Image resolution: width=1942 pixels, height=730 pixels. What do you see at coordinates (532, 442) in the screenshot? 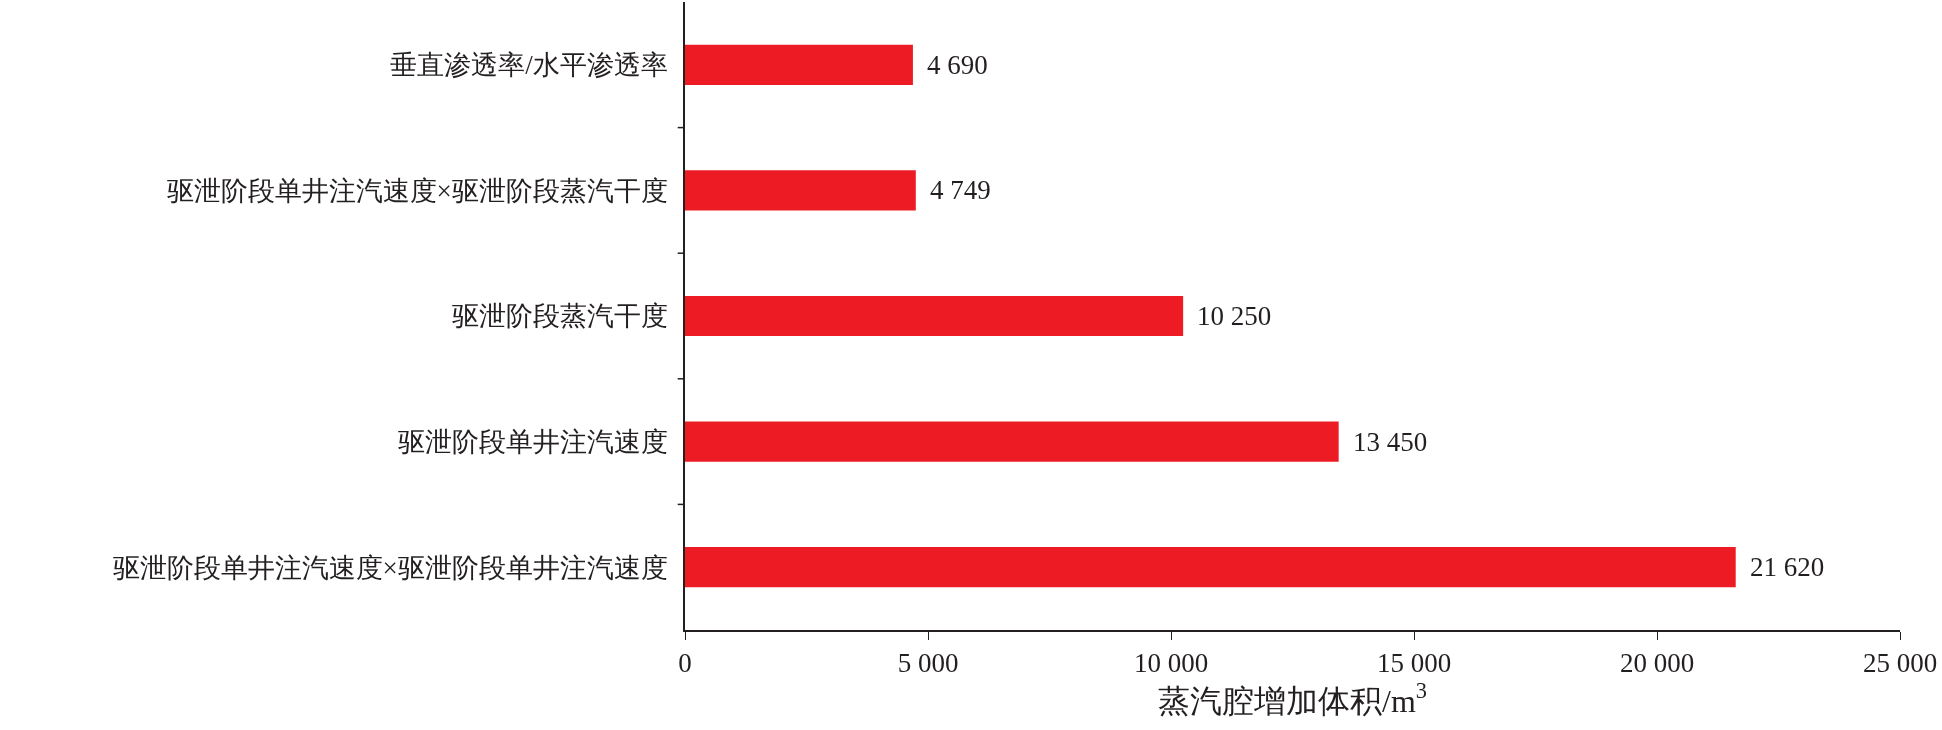
I see `y-tick-label: 驱泄阶段单井注汽速度` at bounding box center [532, 442].